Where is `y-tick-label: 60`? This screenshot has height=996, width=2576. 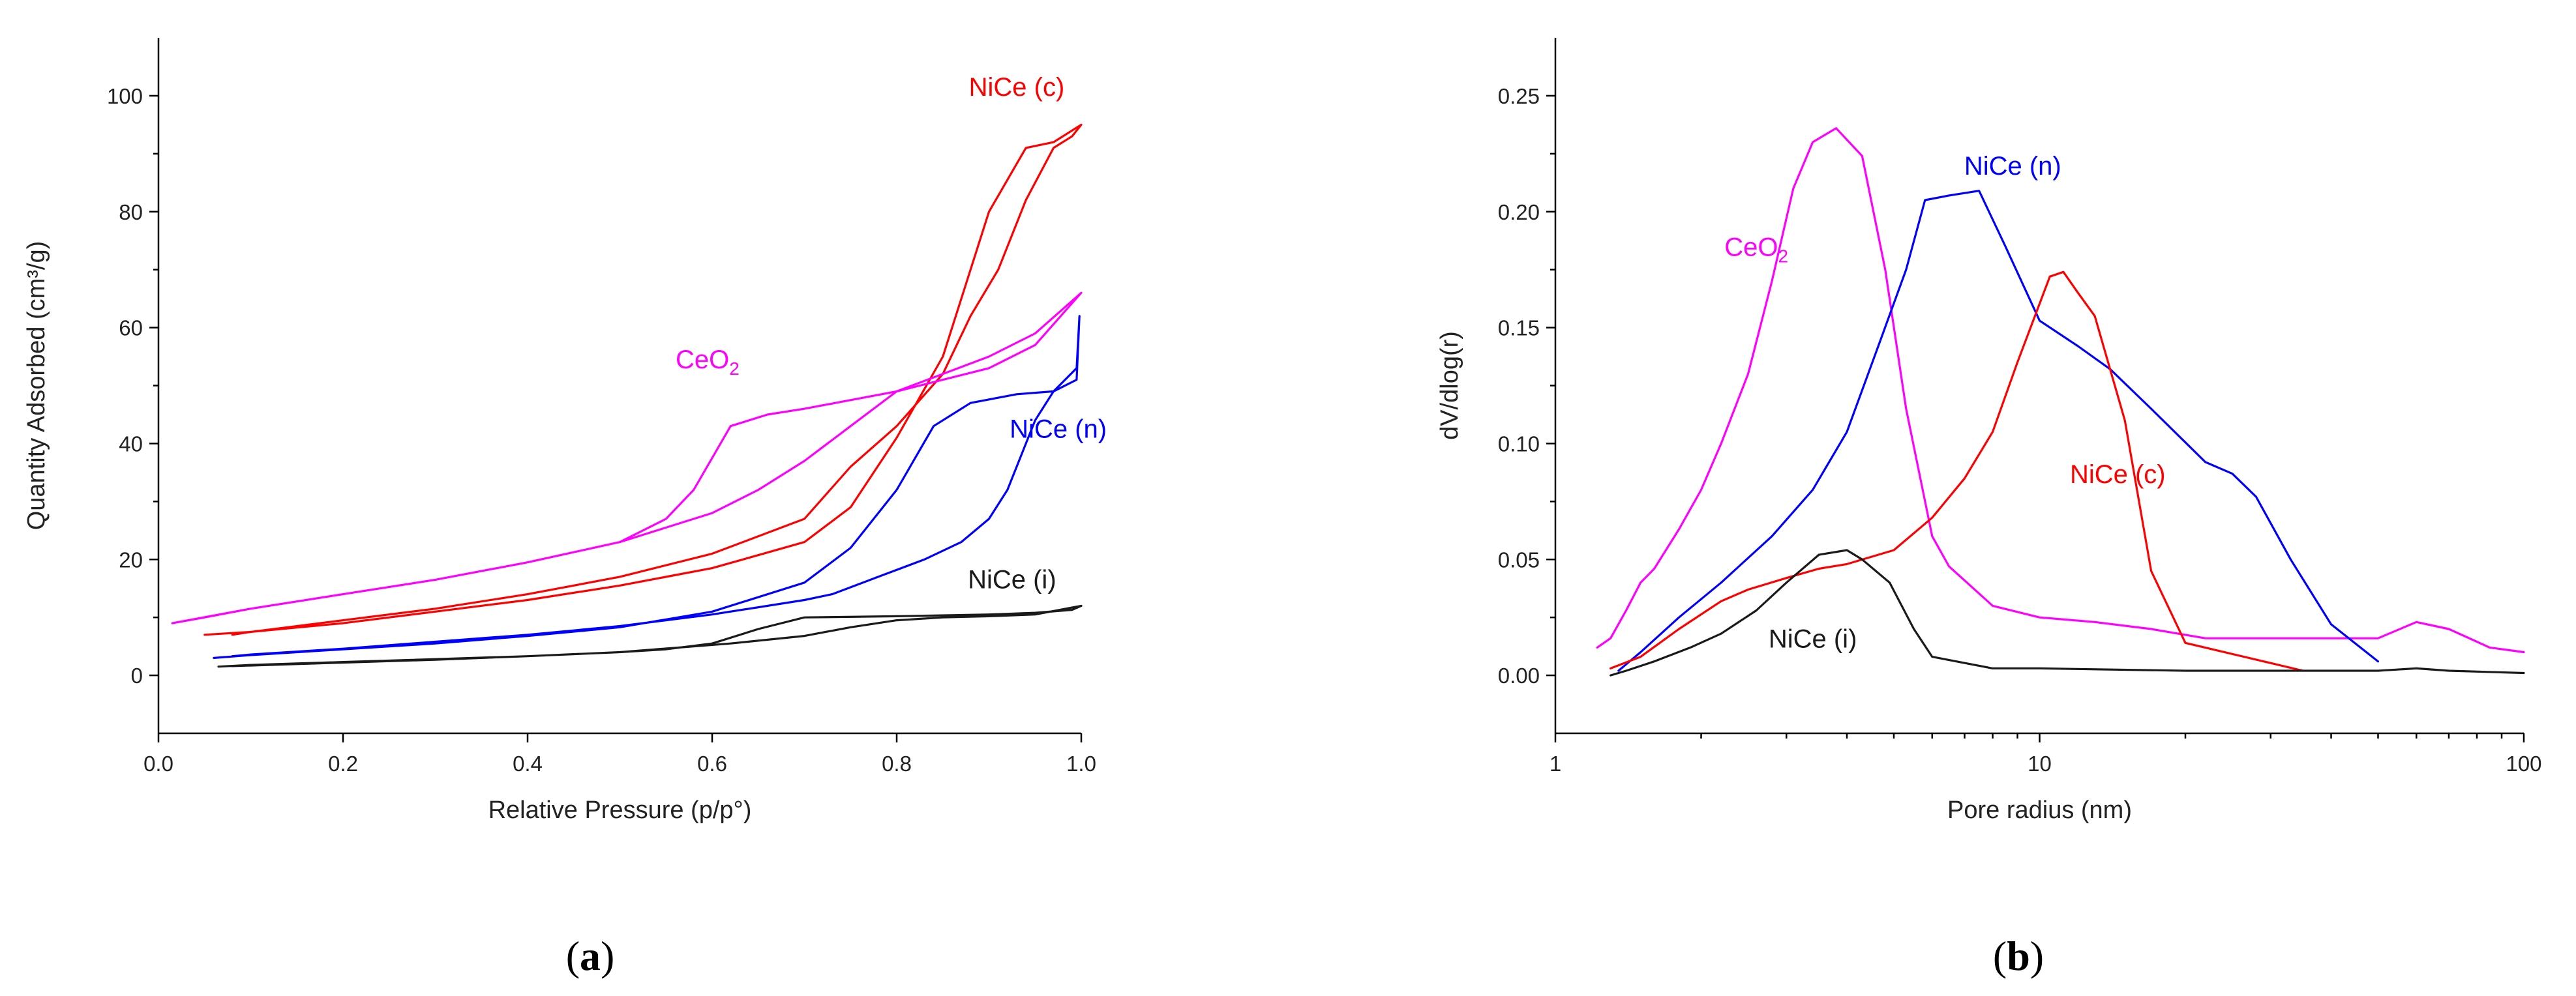 y-tick-label: 60 is located at coordinates (131, 328).